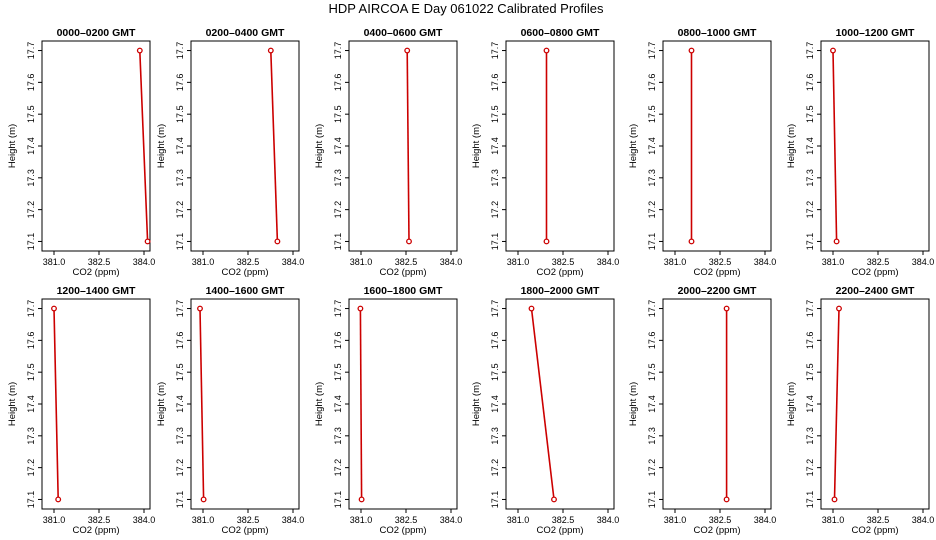 This screenshot has width=936, height=540. I want to click on panel-title: 2000–2200 GMT, so click(717, 291).